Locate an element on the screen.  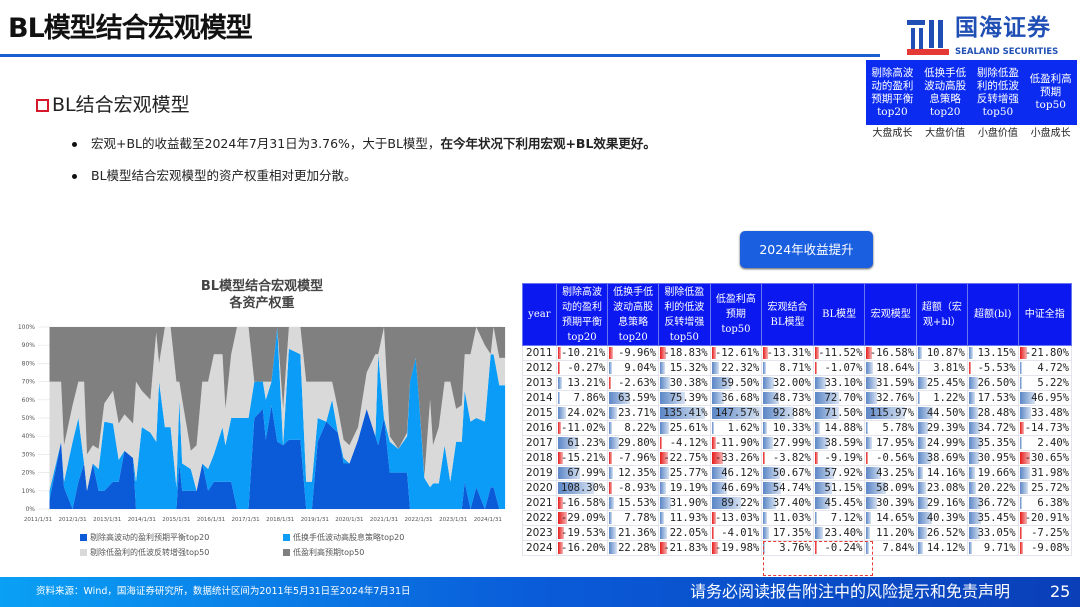
cell-value: 108.30% is located at coordinates (583, 487).